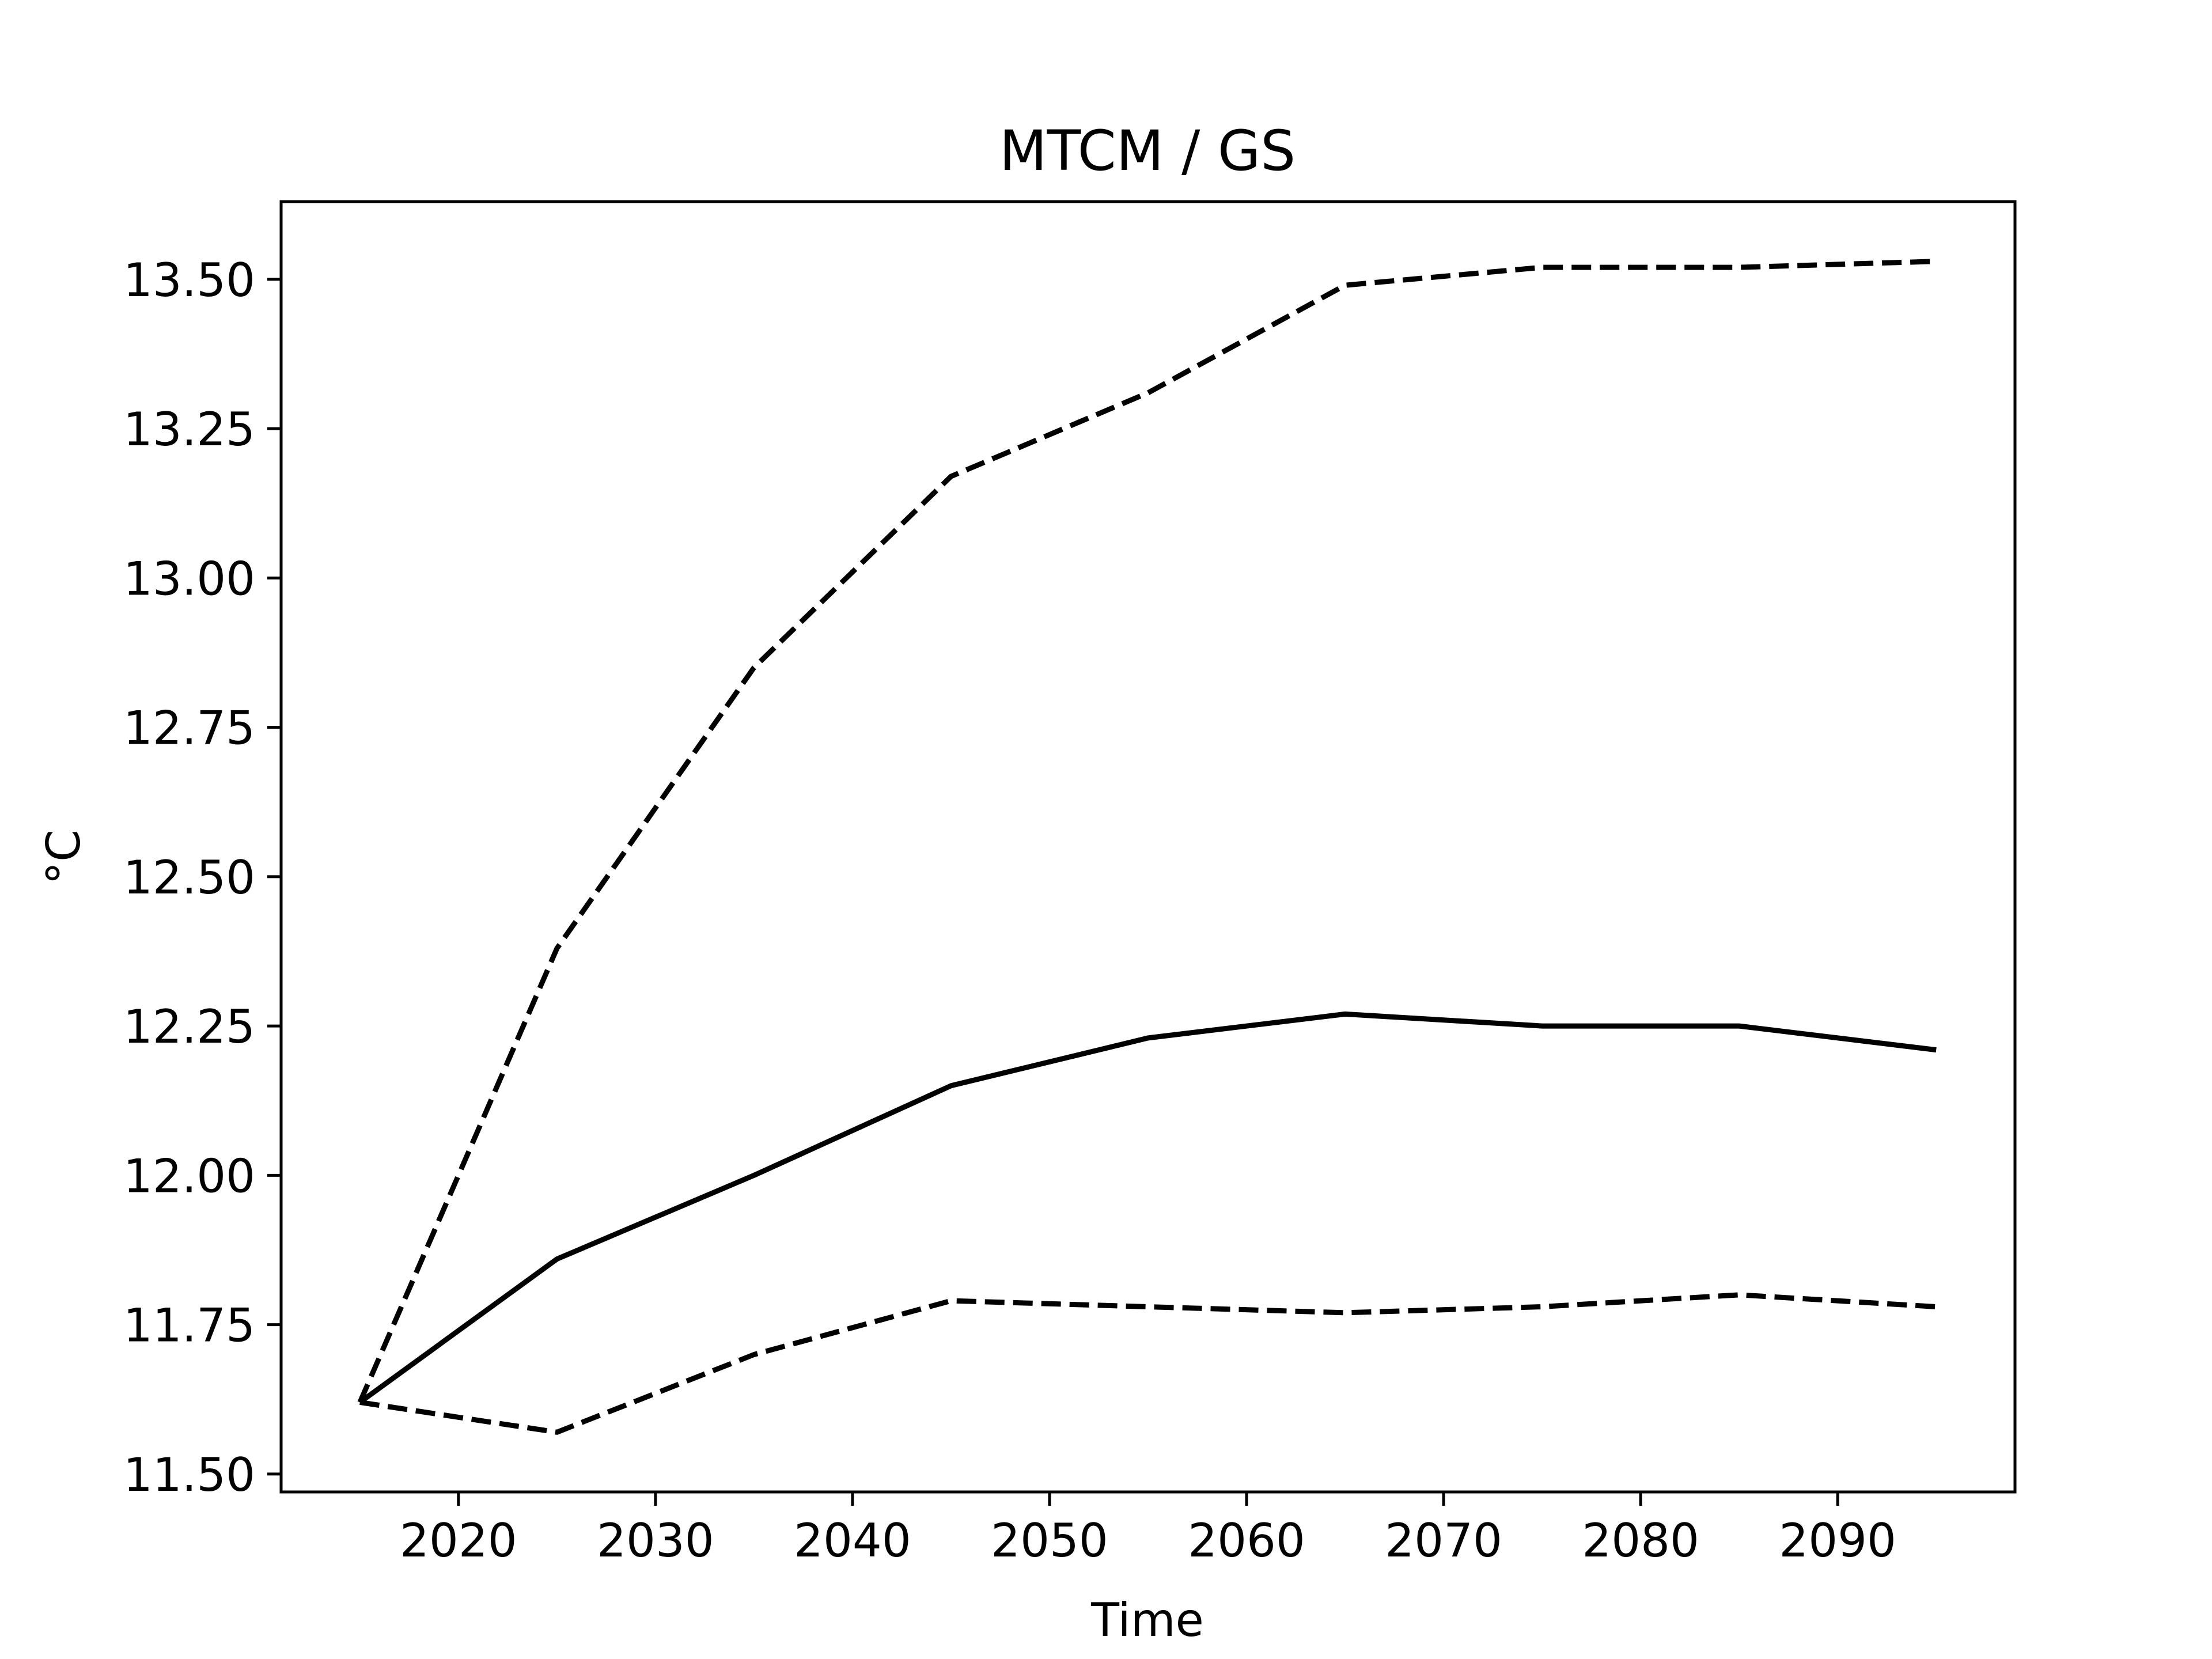 The image size is (2212, 1659). Describe the element at coordinates (189, 578) in the screenshot. I see `y-tick-label: 13.00` at that location.